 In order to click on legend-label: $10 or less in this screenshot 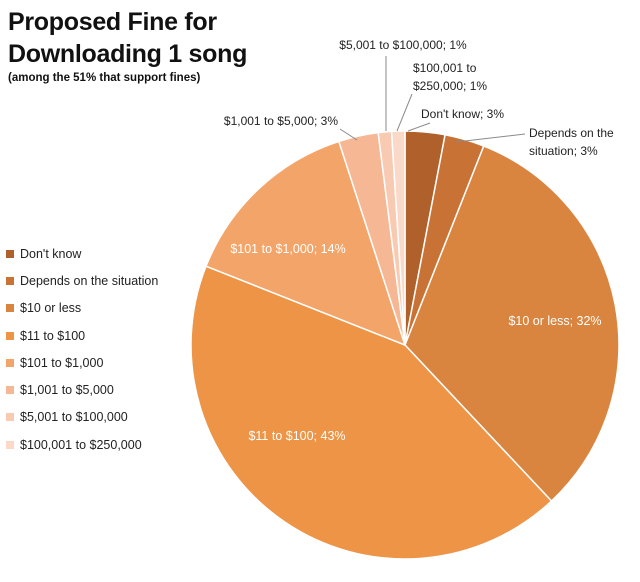, I will do `click(51, 308)`.